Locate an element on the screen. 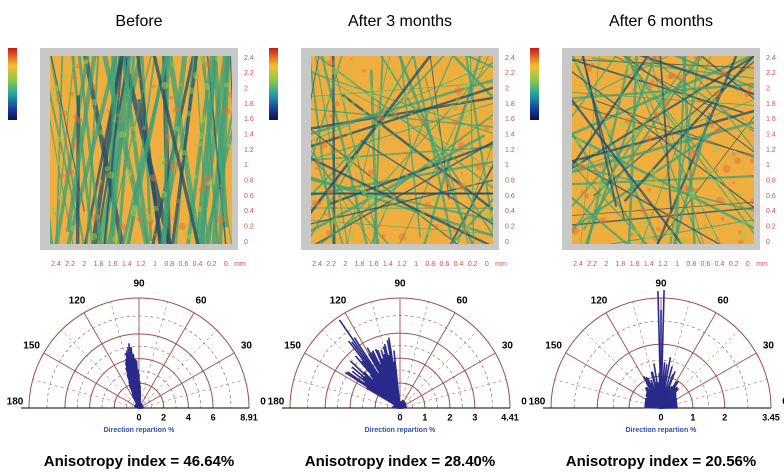 The width and height of the screenshot is (784, 472). image-x-tick: 1.6 is located at coordinates (113, 264).